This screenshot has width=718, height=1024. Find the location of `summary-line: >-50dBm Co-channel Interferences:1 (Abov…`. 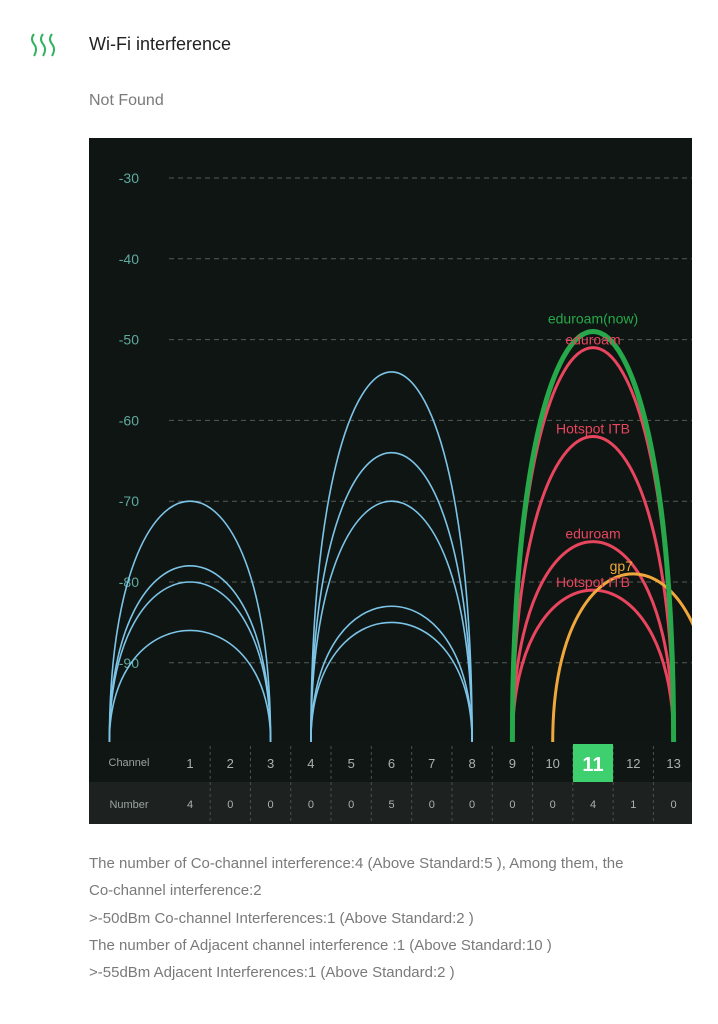

summary-line: >-50dBm Co-channel Interferences:1 (Abov… is located at coordinates (281, 918).